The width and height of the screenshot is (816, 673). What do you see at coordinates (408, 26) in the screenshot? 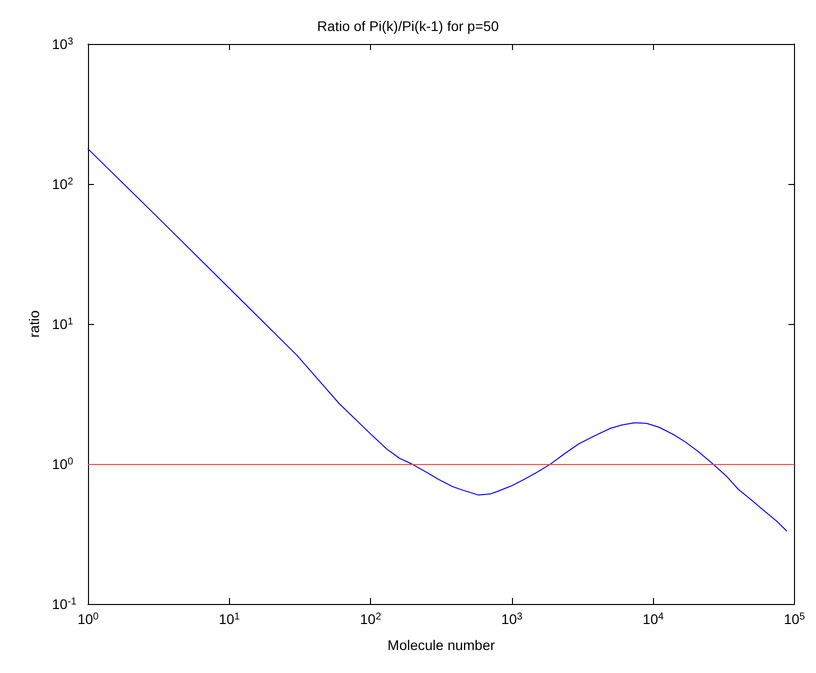
I see `chart-title: Ratio of Pi(k)/Pi(k-1) for p=50` at bounding box center [408, 26].